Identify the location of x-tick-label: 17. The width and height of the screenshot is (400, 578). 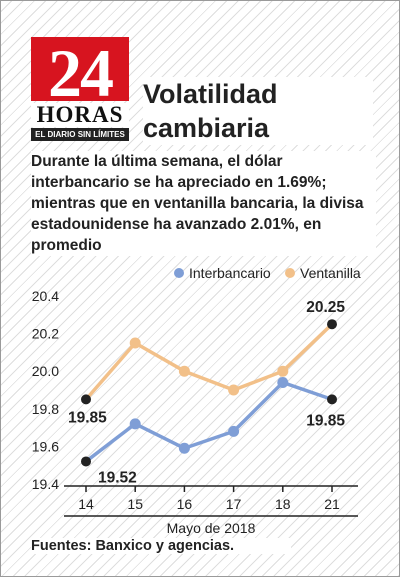
(234, 504).